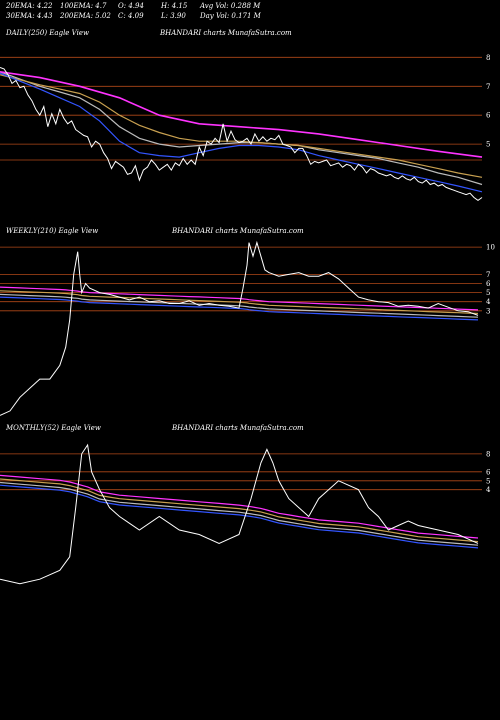 The width and height of the screenshot is (500, 720). Describe the element at coordinates (239, 298) in the screenshot. I see `weekly-ema-longest-line` at that location.